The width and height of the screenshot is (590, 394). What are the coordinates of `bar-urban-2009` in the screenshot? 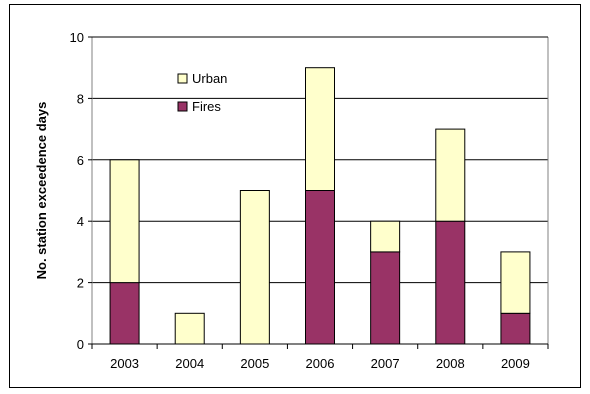 It's located at (515, 282).